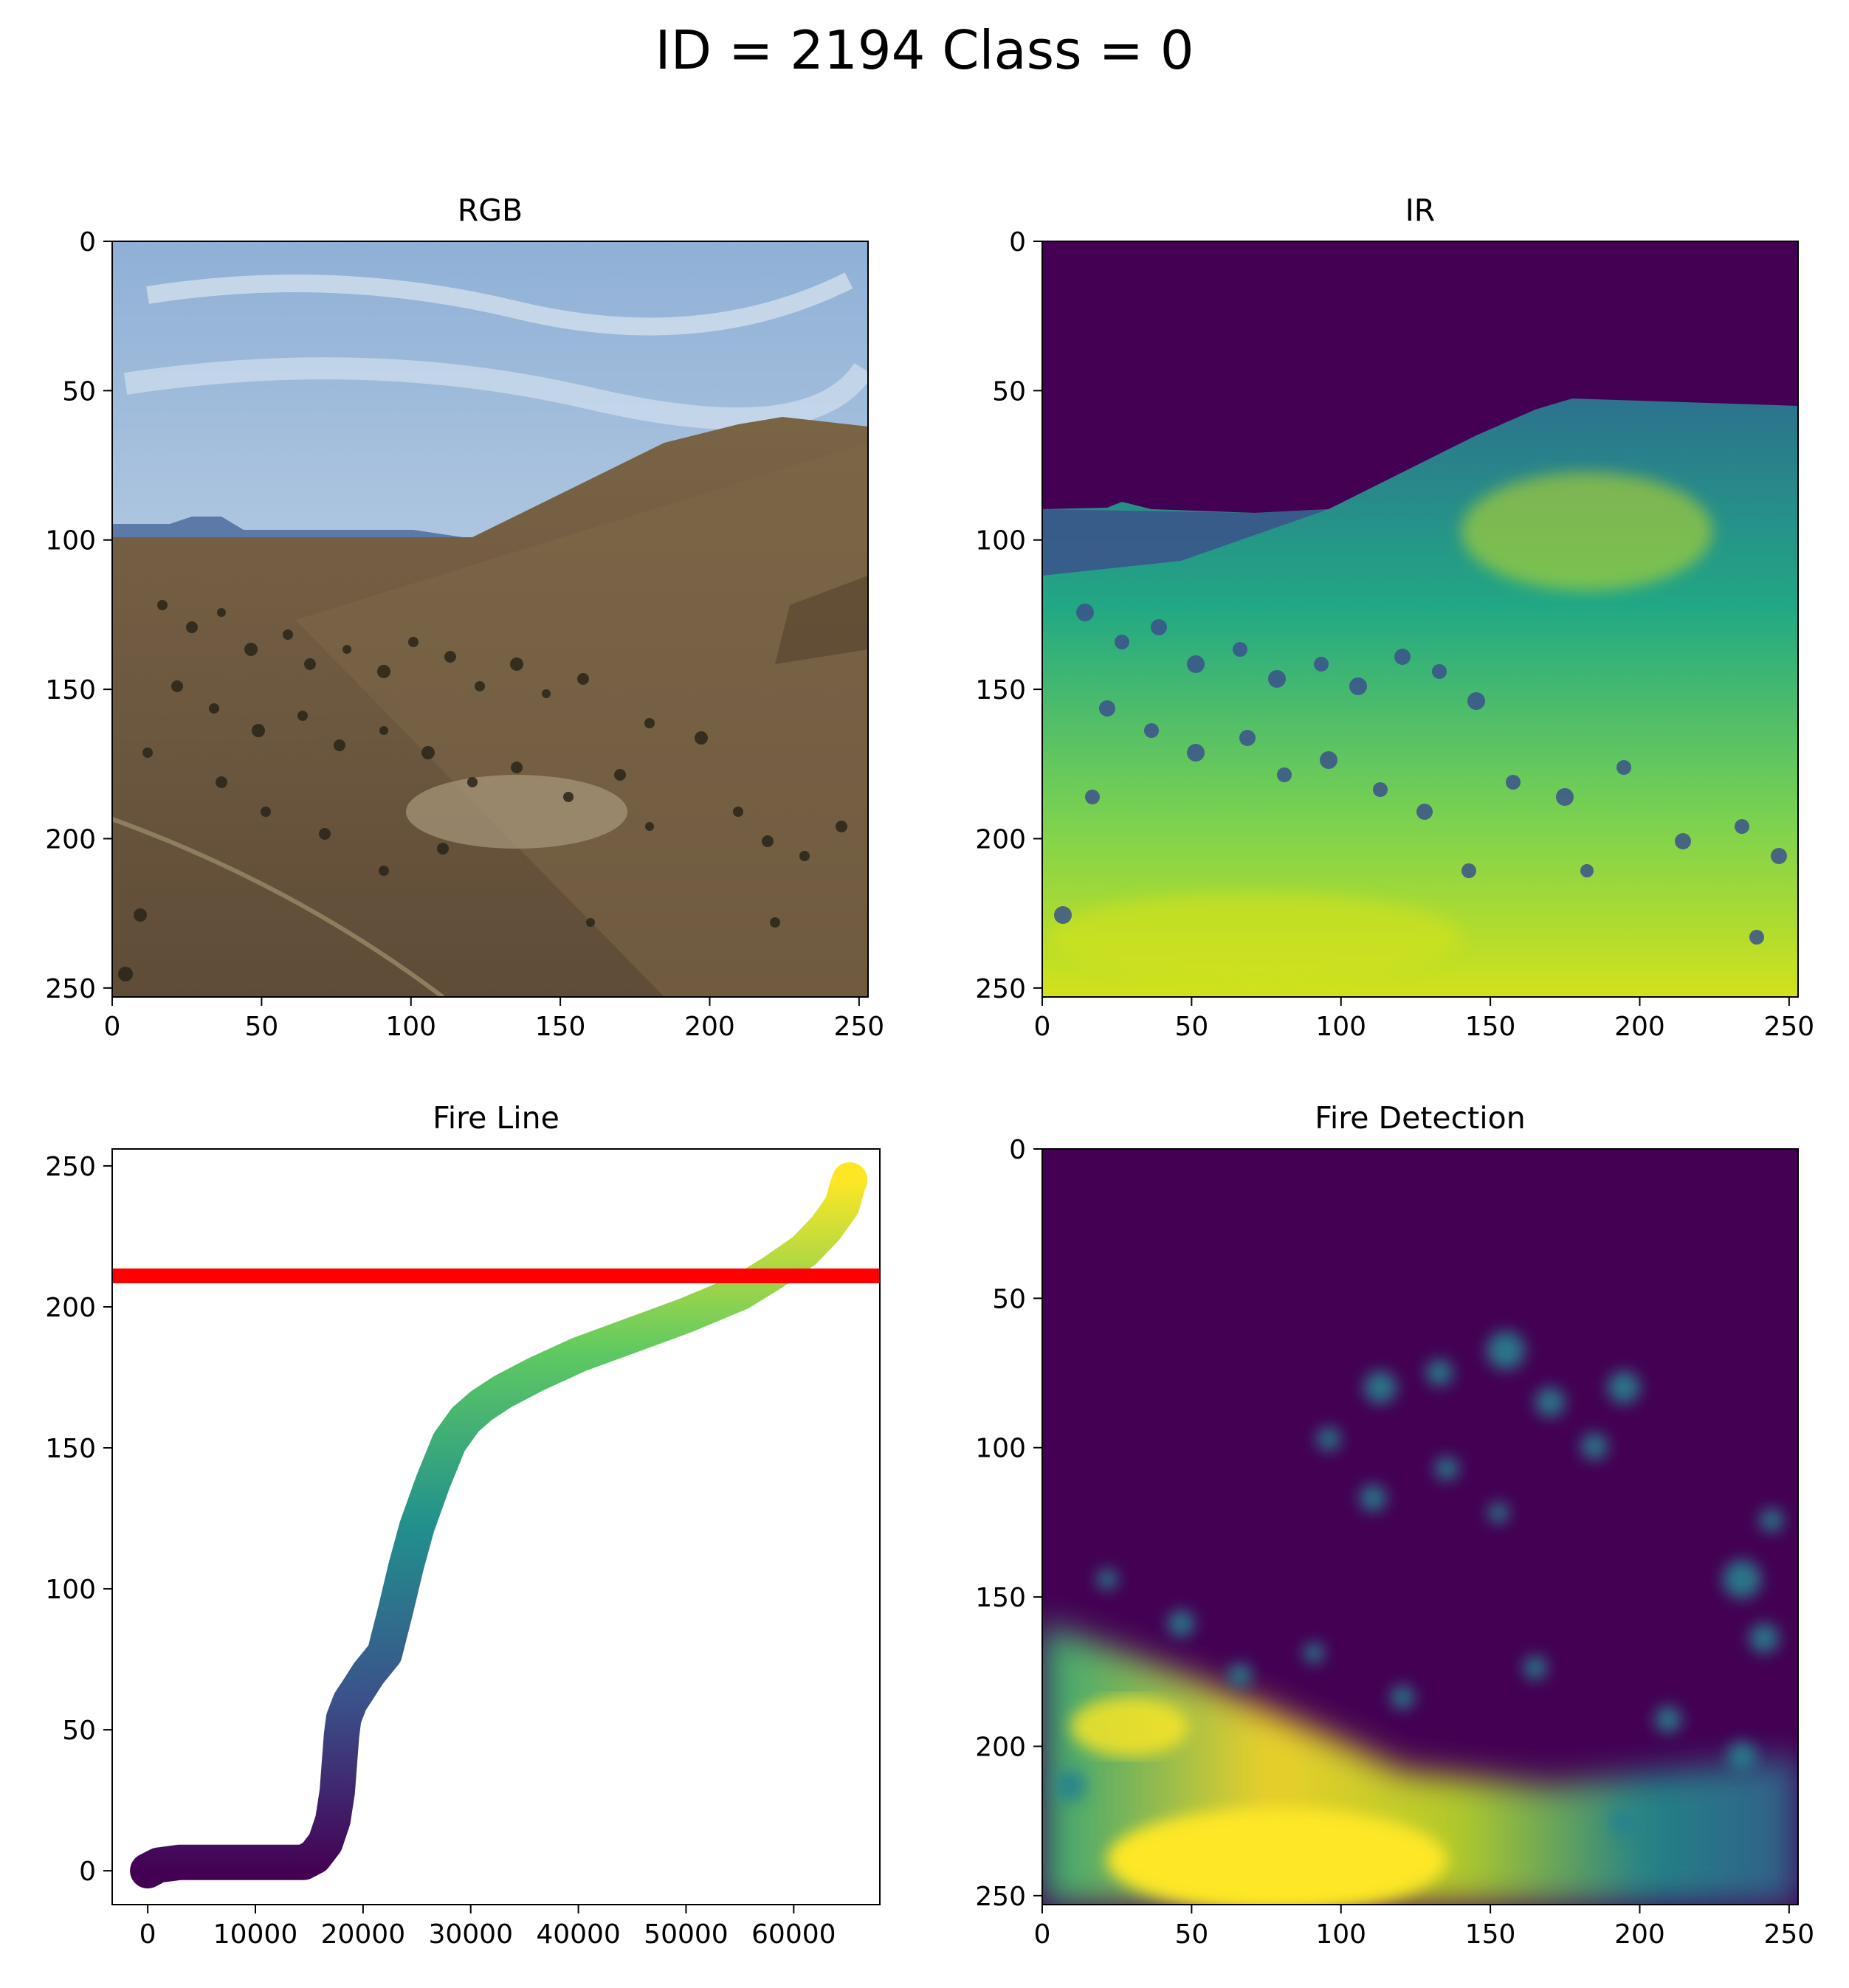 The height and width of the screenshot is (1988, 1849). Describe the element at coordinates (924, 50) in the screenshot. I see `figure-suptitle: ID = 2194 Class = 0` at that location.